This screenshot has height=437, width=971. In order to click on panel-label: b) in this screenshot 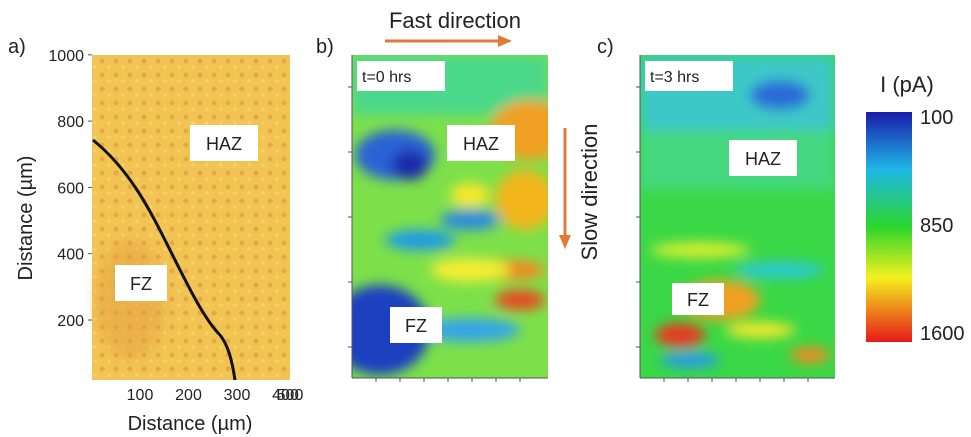, I will do `click(325, 47)`.